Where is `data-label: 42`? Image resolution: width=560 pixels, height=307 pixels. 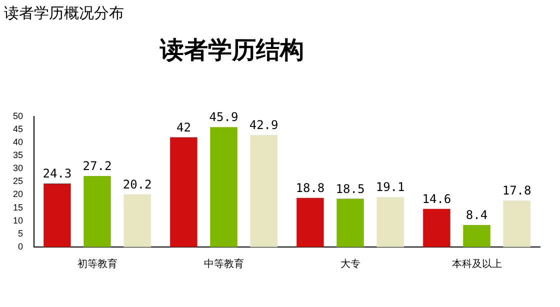 data-label: 42 is located at coordinates (183, 127).